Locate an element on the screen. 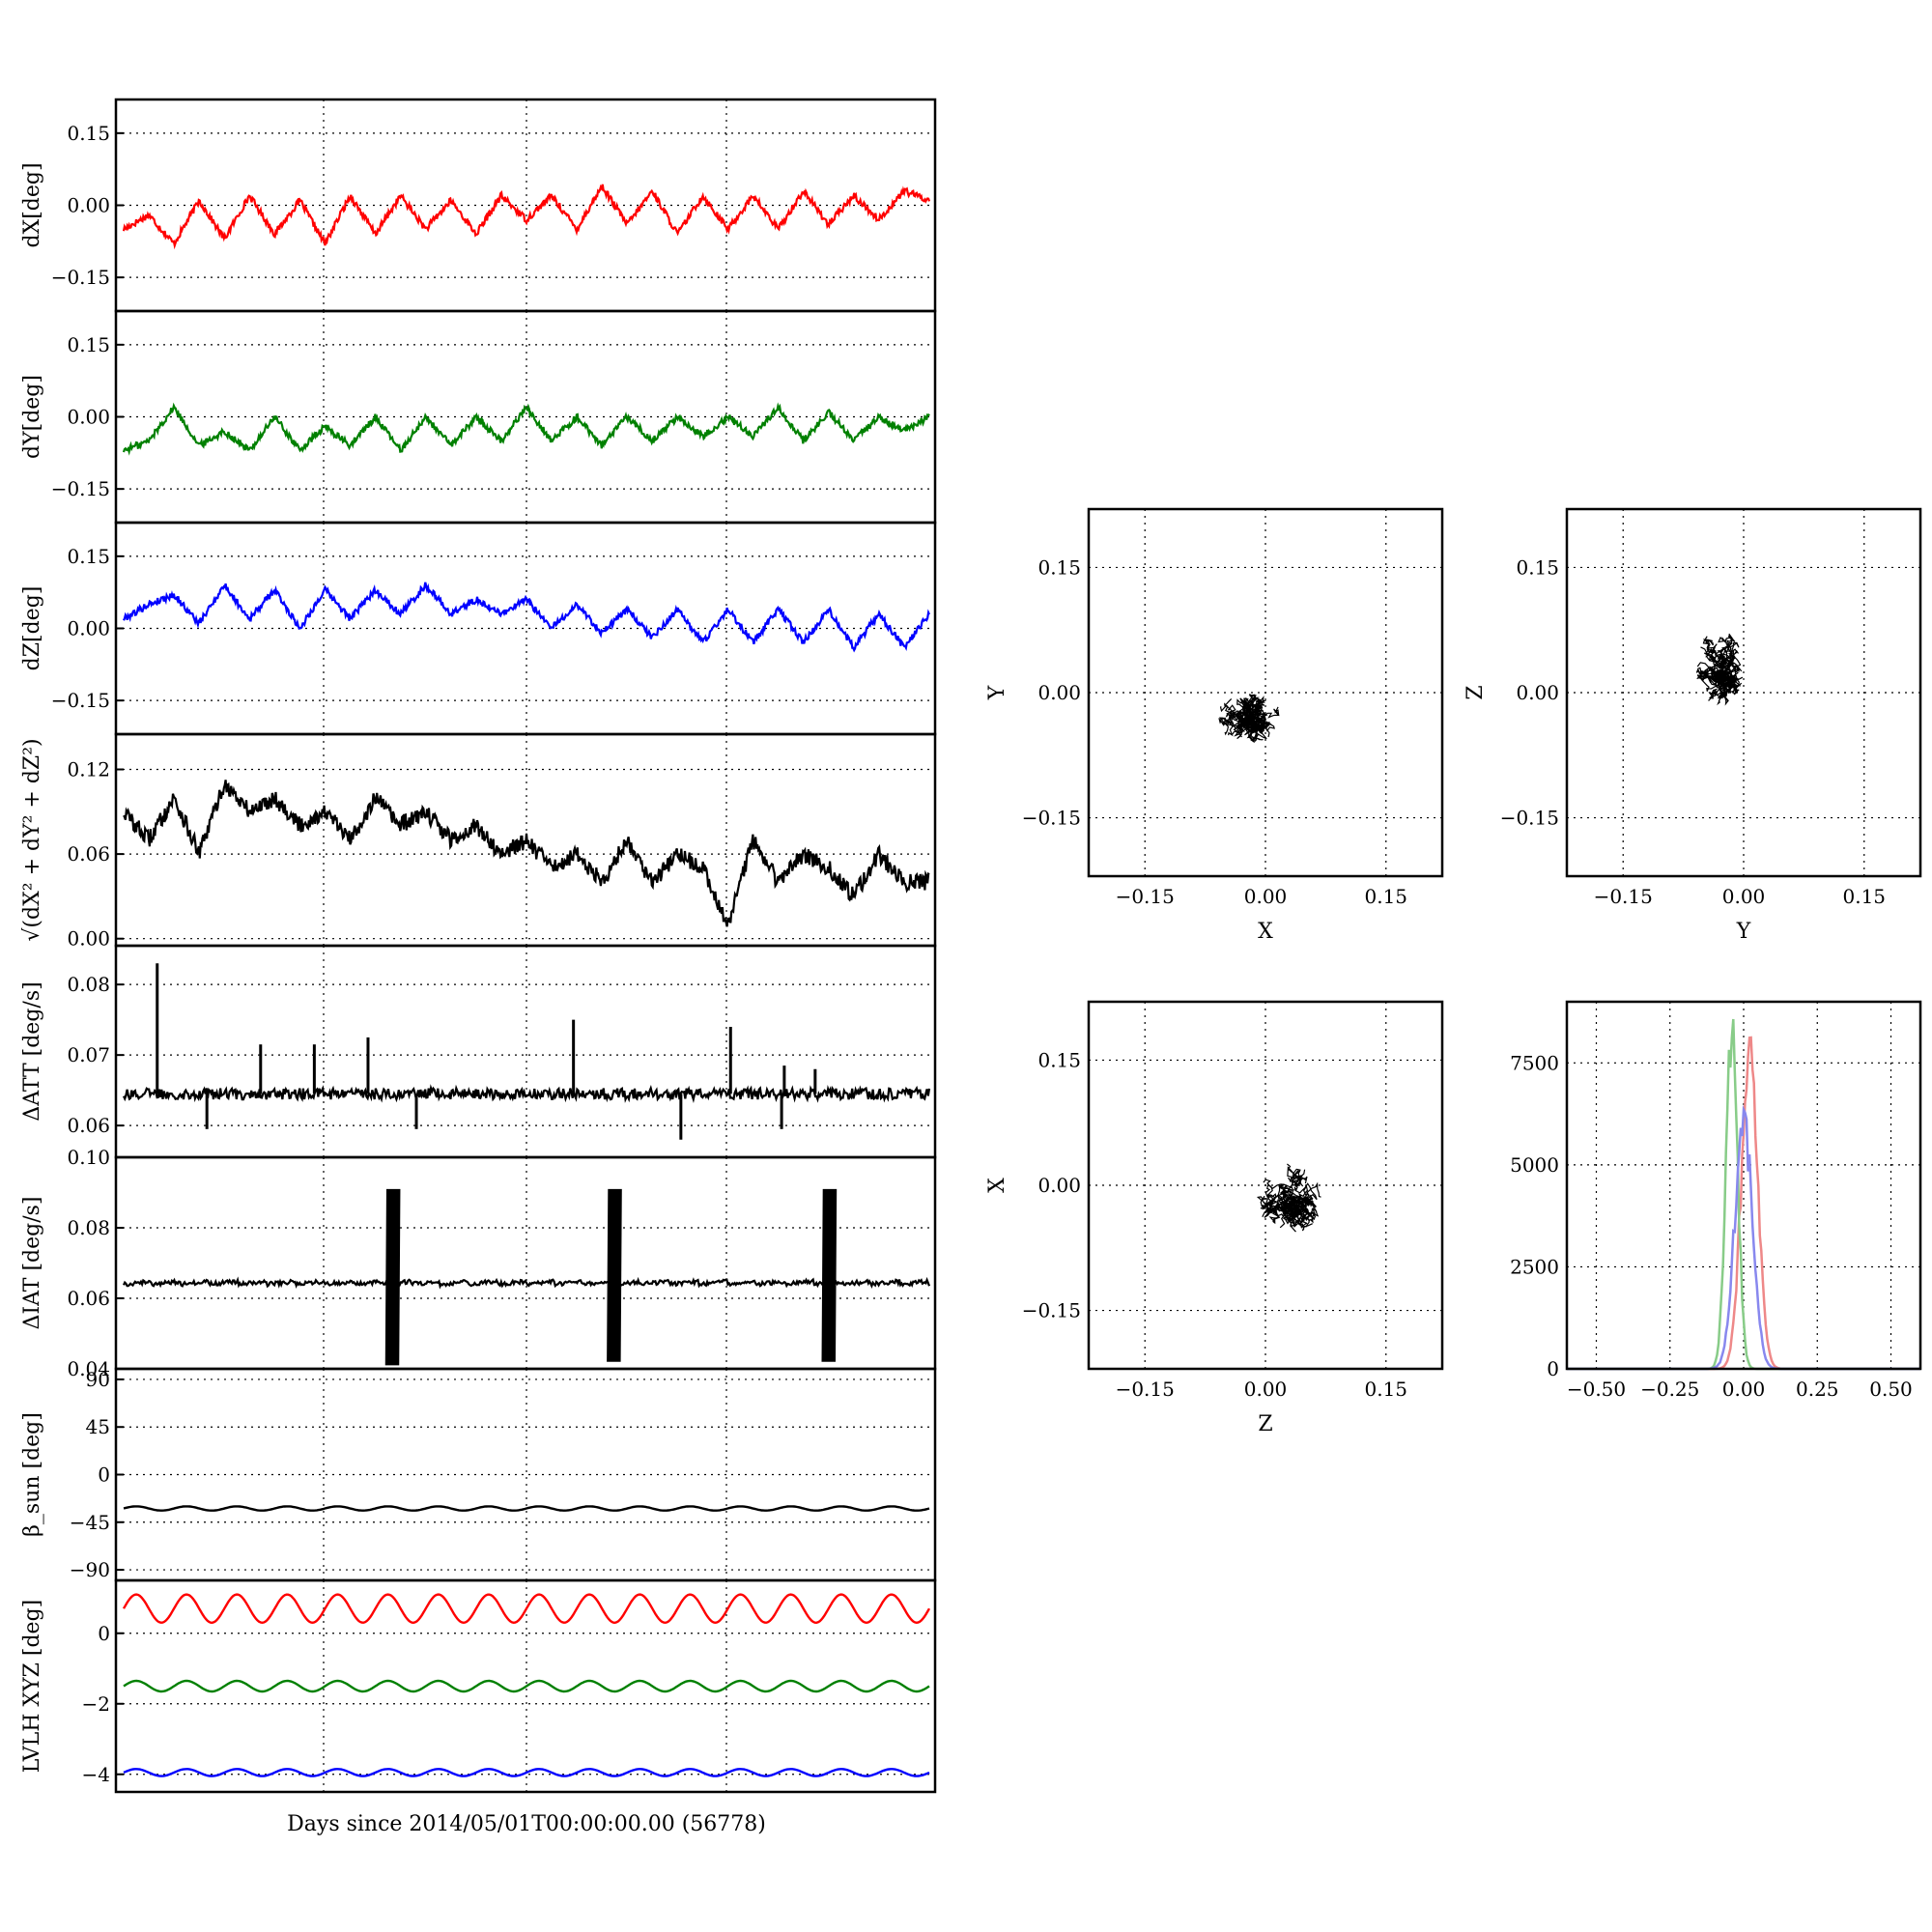 The width and height of the screenshot is (1932, 1932). ylabel-scatter-xy: Y is located at coordinates (997, 692).